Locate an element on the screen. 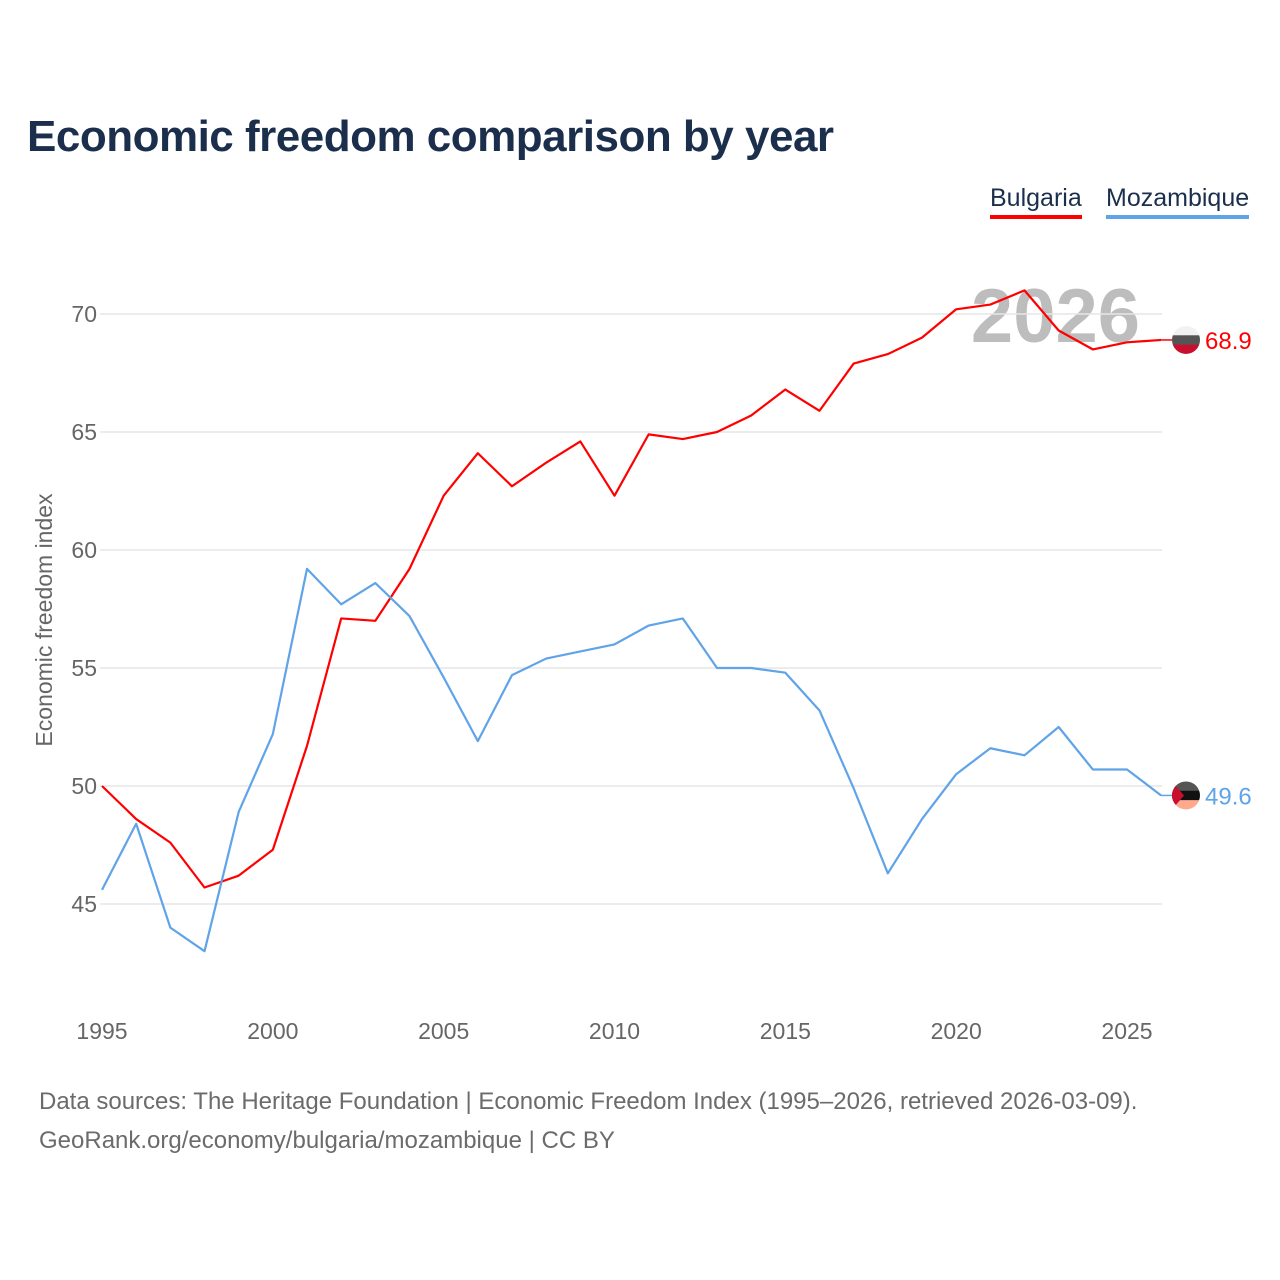 The image size is (1280, 1280). data-point-mozambique-2009 is located at coordinates (580, 651).